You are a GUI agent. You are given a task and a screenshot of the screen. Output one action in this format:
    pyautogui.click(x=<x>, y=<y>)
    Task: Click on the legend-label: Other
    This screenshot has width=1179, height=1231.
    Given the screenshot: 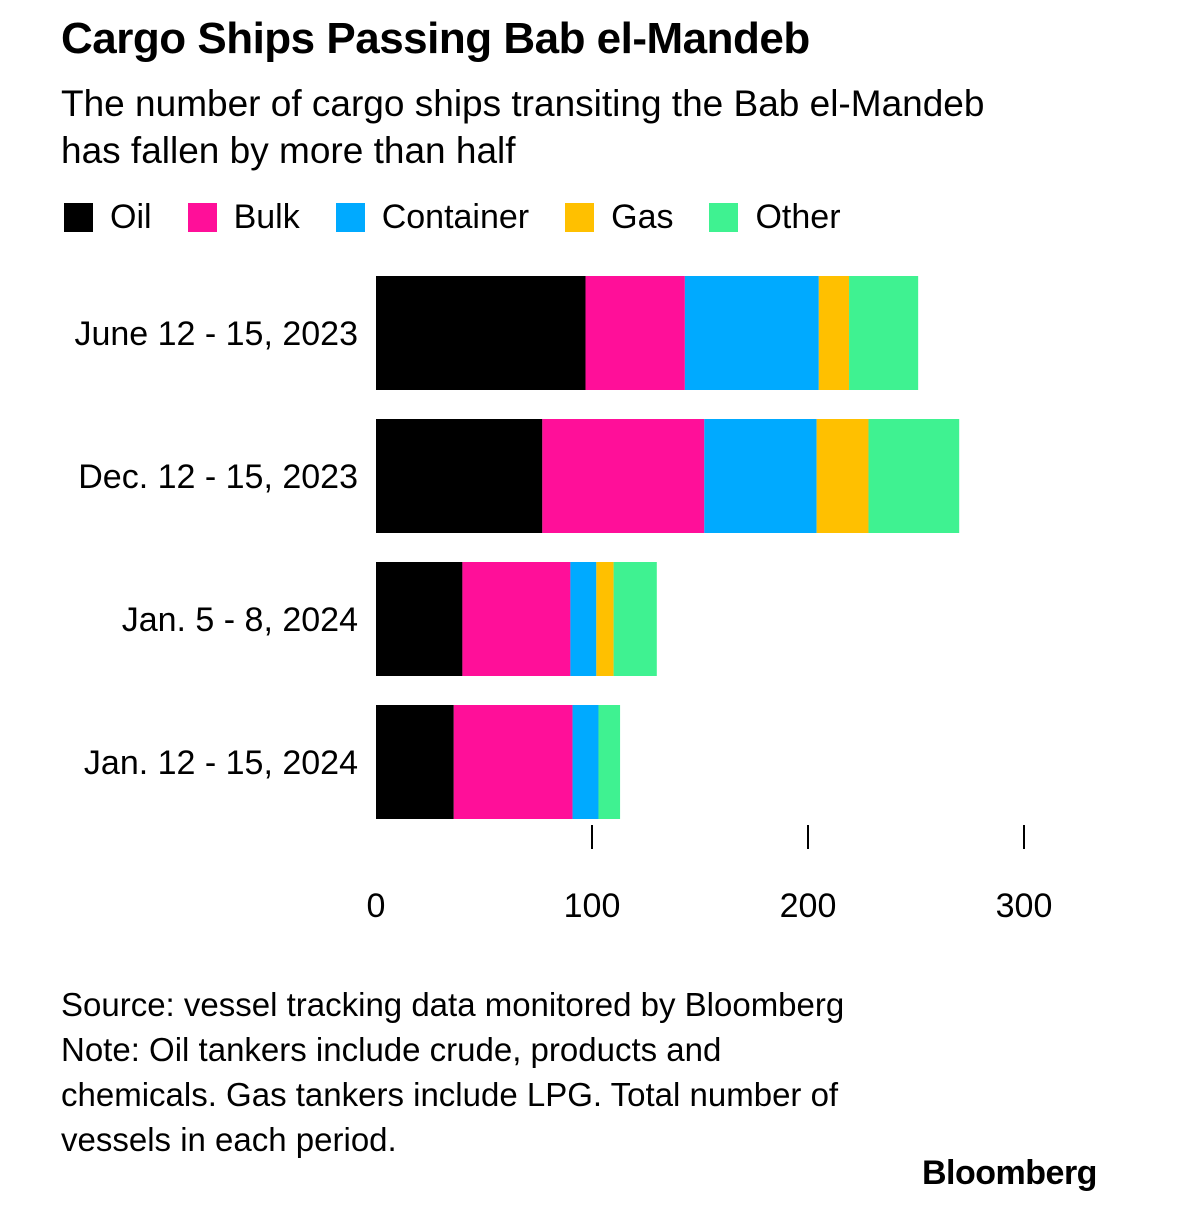 What is the action you would take?
    pyautogui.click(x=798, y=217)
    